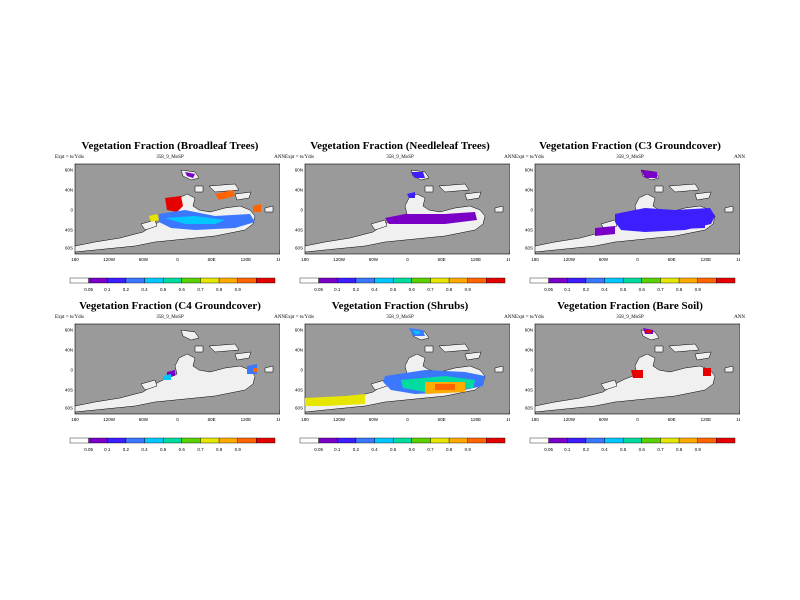  What do you see at coordinates (219, 449) in the screenshot?
I see `colorbar-tick-label: 0.8` at bounding box center [219, 449].